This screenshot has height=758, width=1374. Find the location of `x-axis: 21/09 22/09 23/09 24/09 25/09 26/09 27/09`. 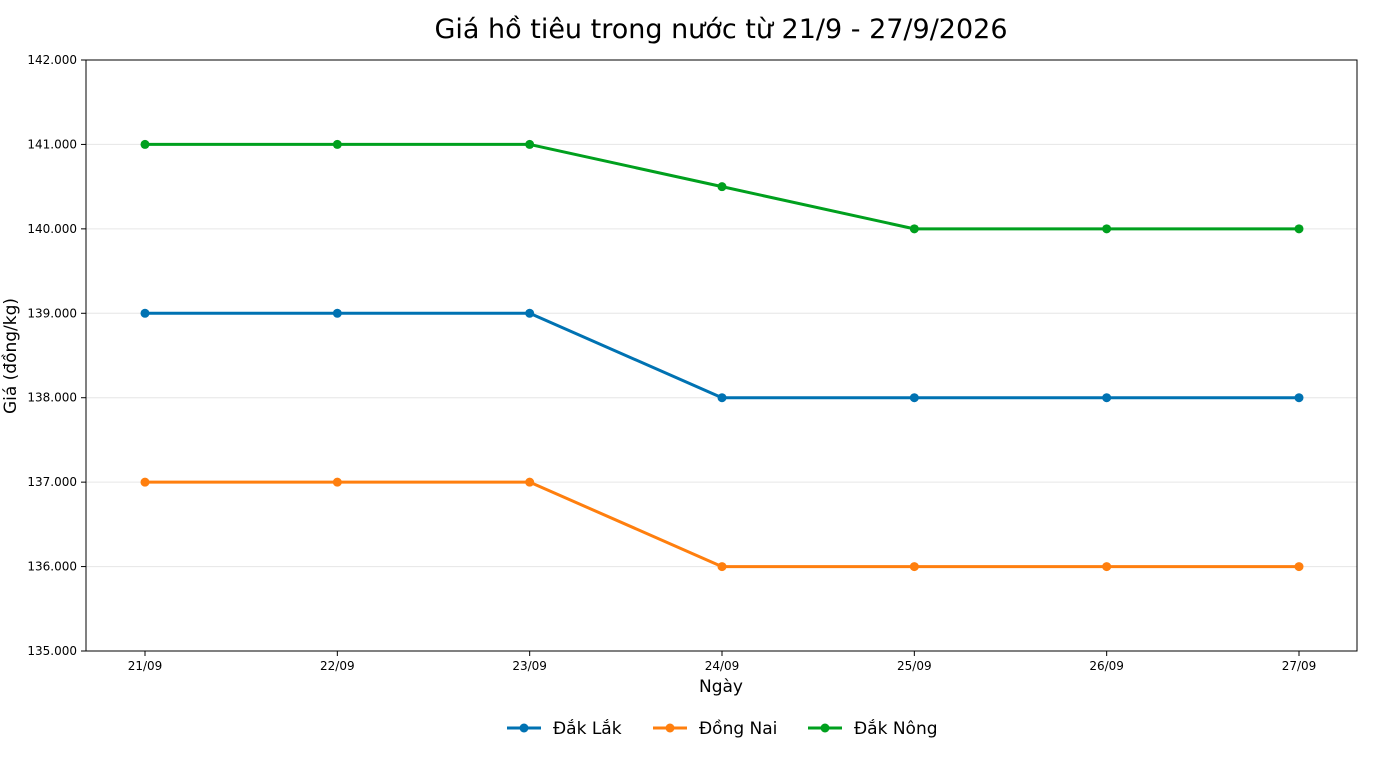

x-axis: 21/09 22/09 23/09 24/09 25/09 26/09 27/09 is located at coordinates (722, 662).